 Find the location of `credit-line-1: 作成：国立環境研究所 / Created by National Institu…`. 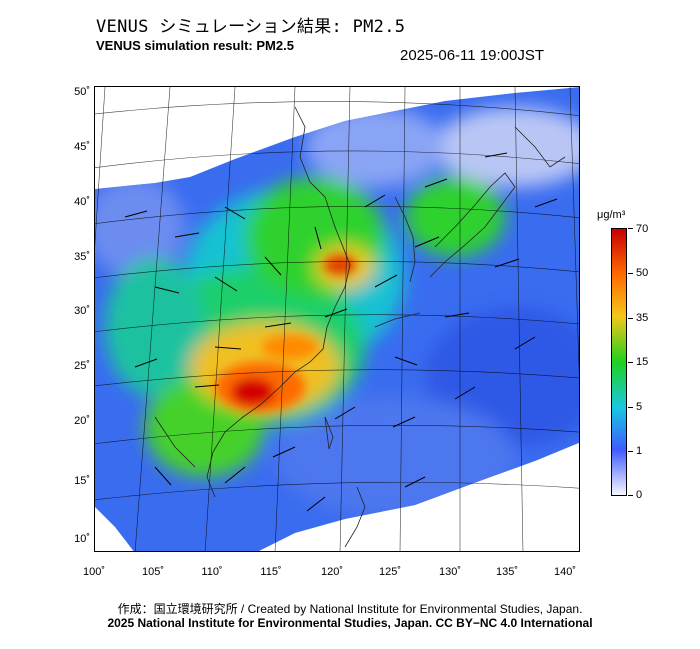

credit-line-1: 作成：国立環境研究所 / Created by National Institu… is located at coordinates (350, 609).